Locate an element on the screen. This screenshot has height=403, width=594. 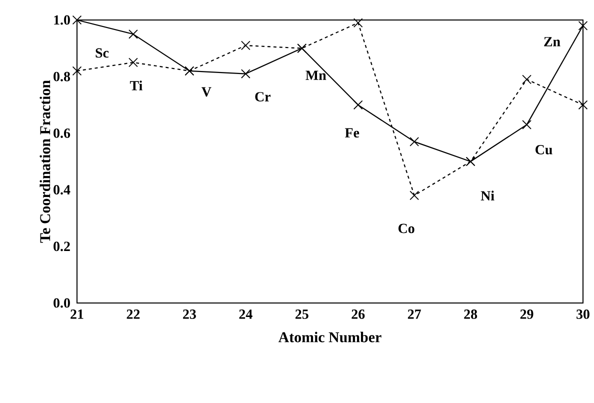
x-tick-label: 23 is located at coordinates (189, 314).